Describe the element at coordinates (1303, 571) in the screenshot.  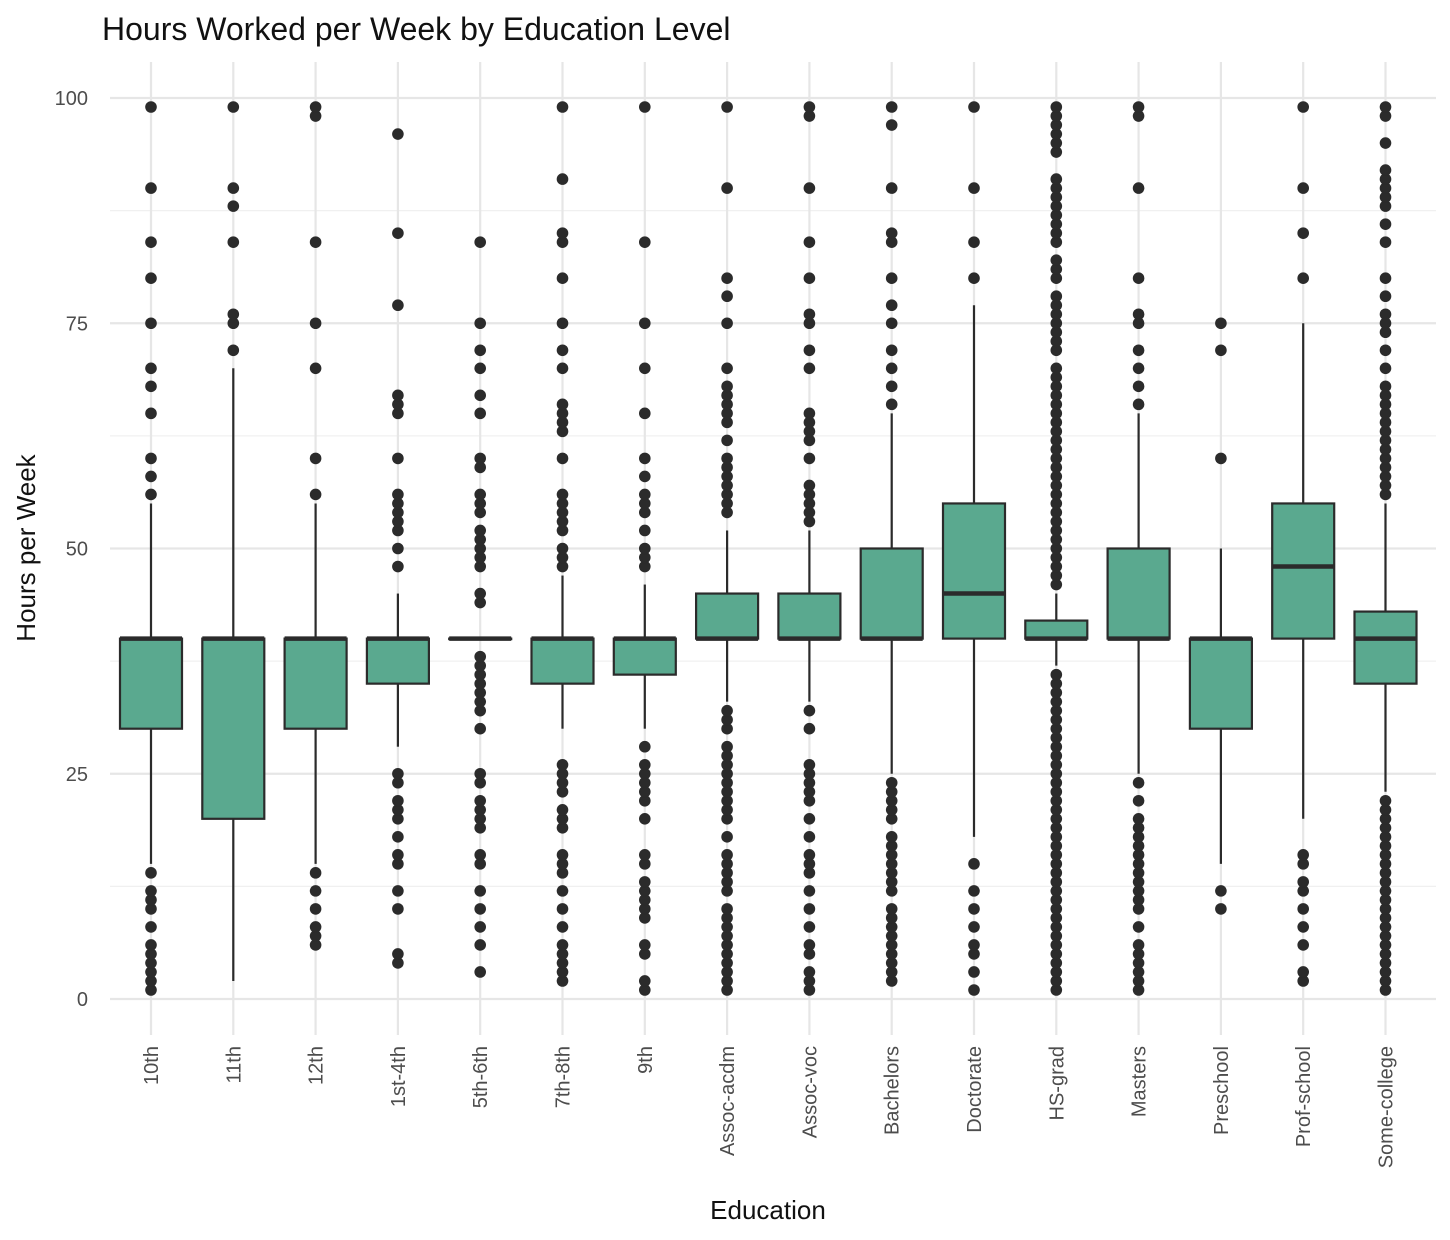
I see `box-Prof-school` at that location.